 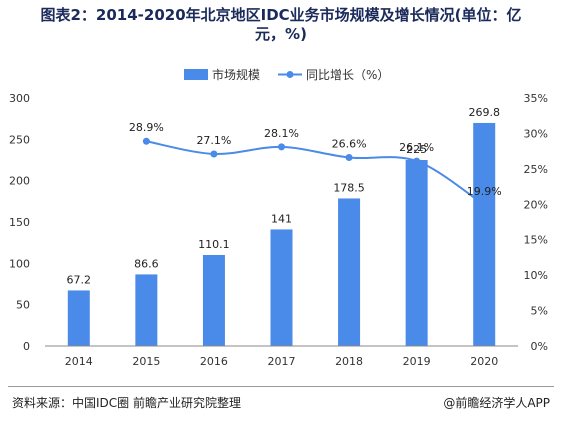 I want to click on x-tick-label: 2014, so click(x=79, y=361).